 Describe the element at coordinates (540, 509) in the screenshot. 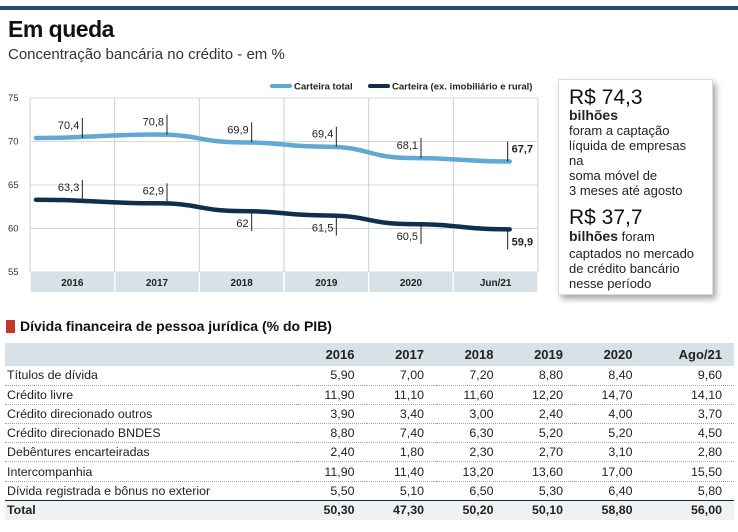

I see `total-cell: 50,10` at that location.